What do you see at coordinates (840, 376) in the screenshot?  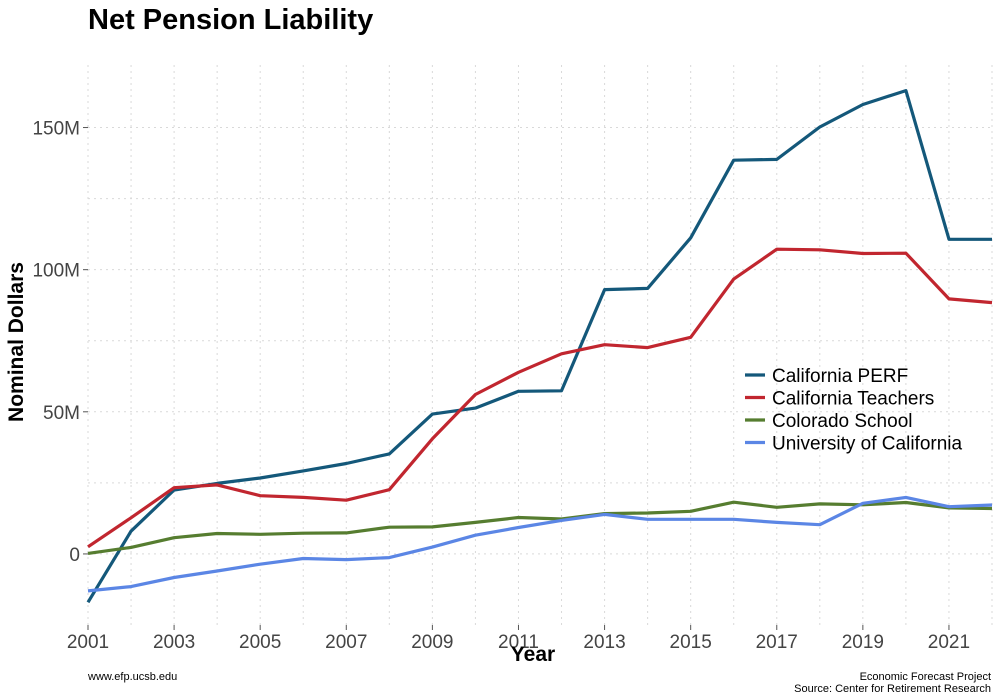 I see `legend-label-california-perf: California PERF` at bounding box center [840, 376].